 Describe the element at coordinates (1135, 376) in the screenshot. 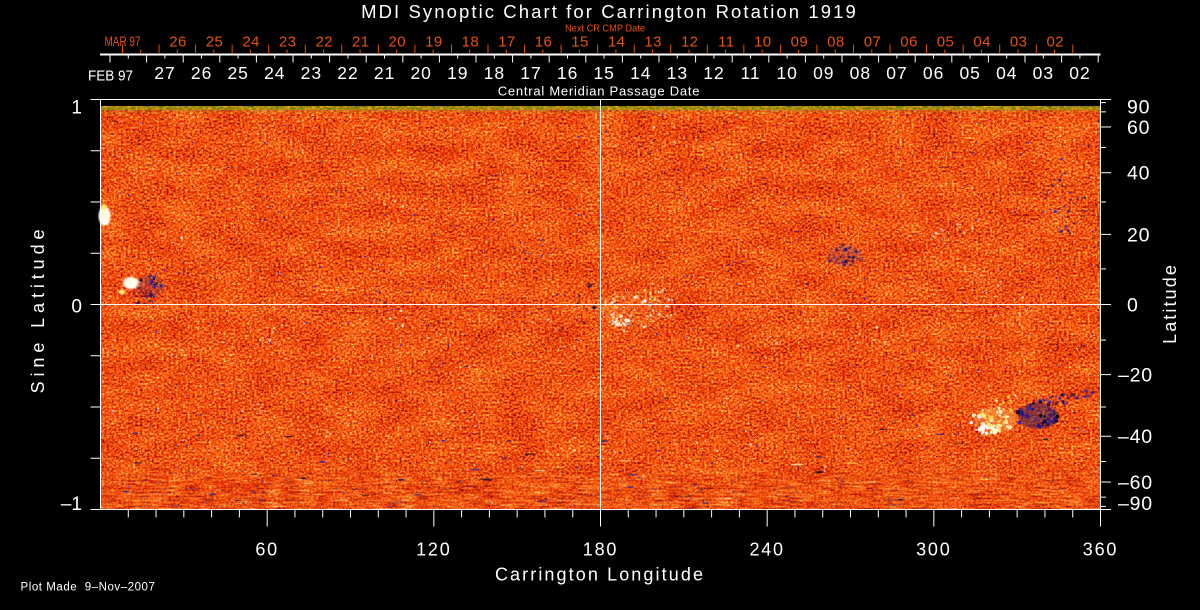

I see `svg-text: –20` at that location.